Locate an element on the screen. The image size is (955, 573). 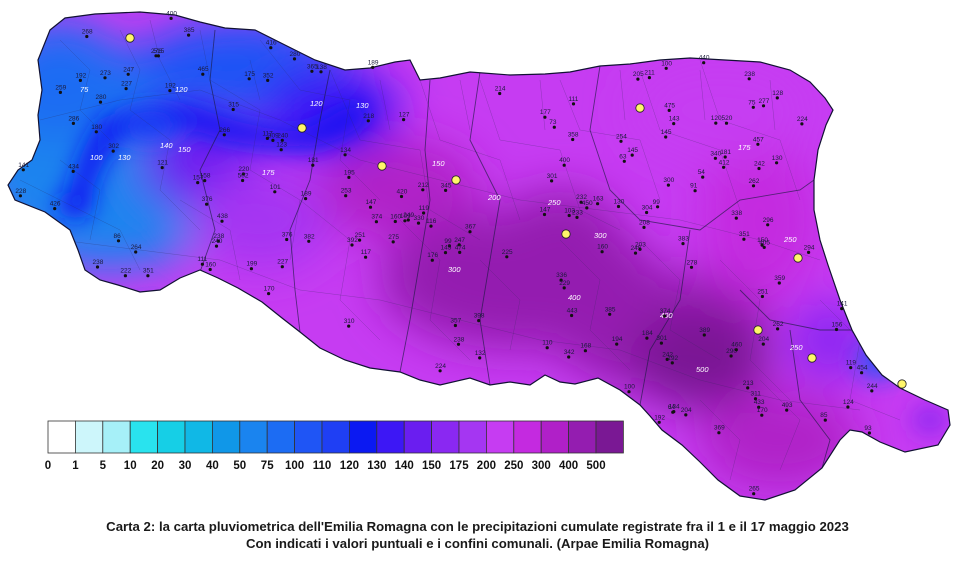
station-value: 109 is located at coordinates (405, 216).